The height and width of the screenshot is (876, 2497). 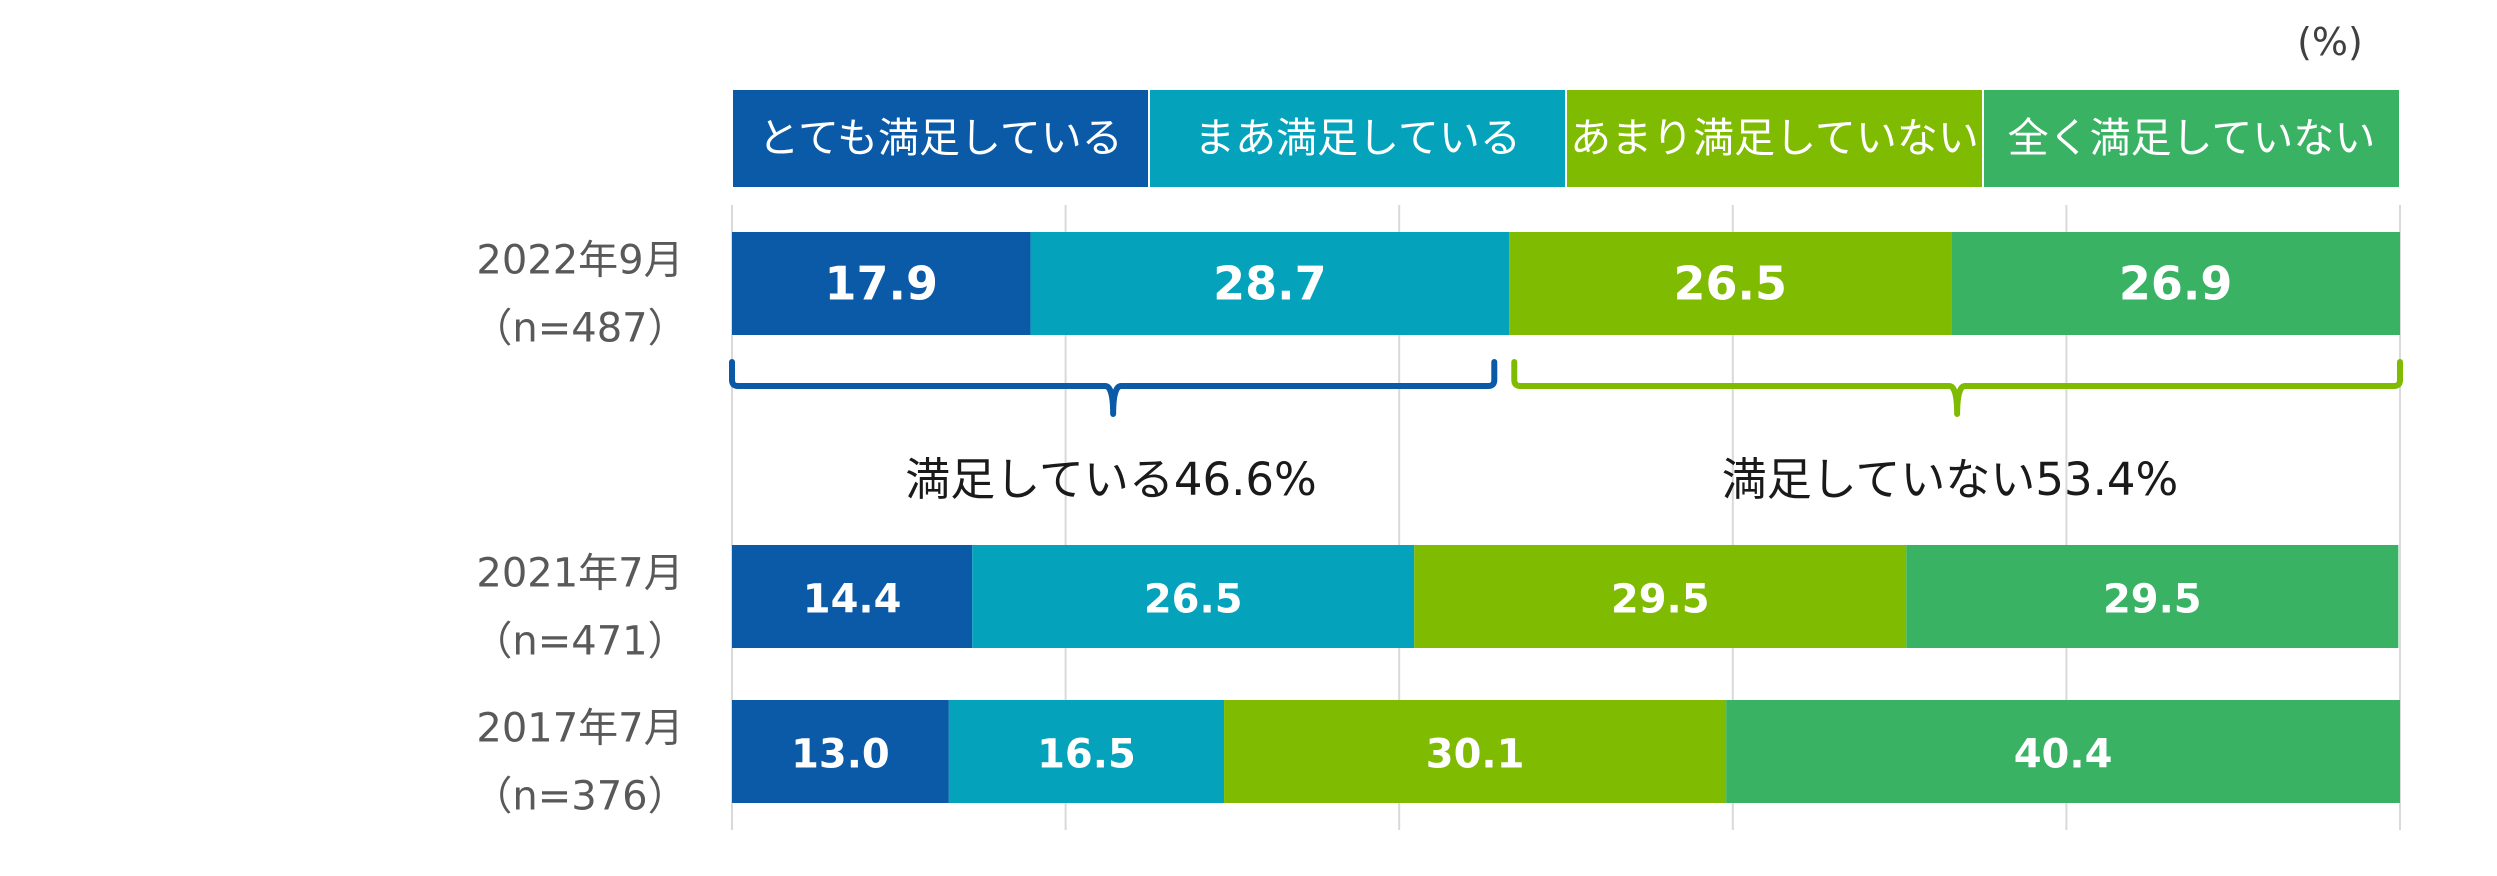 I want to click on row-label-sample: （n=376）, so click(x=579, y=797).